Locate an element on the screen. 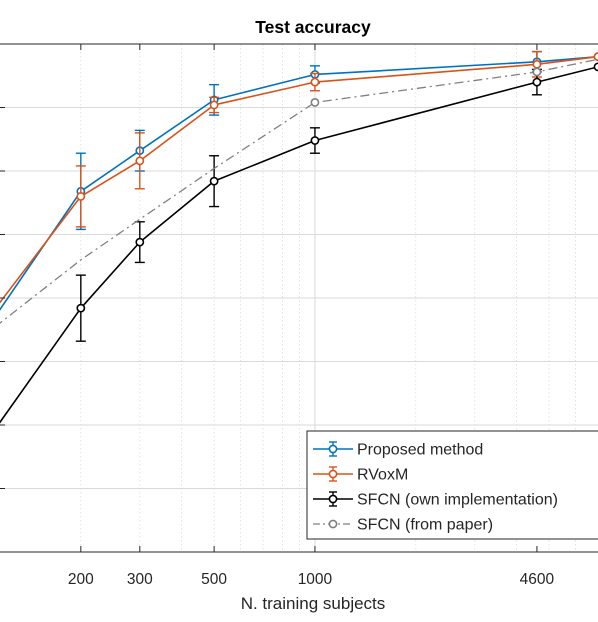 This screenshot has width=598, height=622. legend-label: Proposed method is located at coordinates (420, 450).